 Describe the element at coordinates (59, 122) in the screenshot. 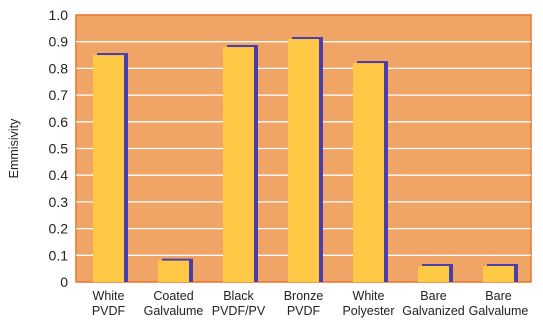

I see `y-tick-label: 0.6` at that location.